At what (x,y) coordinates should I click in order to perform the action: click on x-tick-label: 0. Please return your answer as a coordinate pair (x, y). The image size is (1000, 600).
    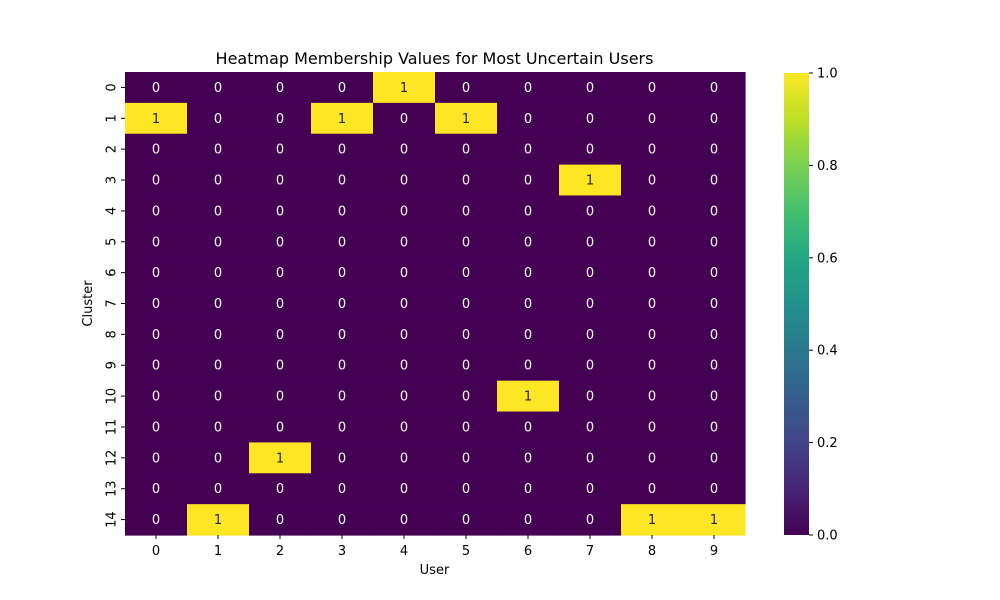
    Looking at the image, I should click on (156, 551).